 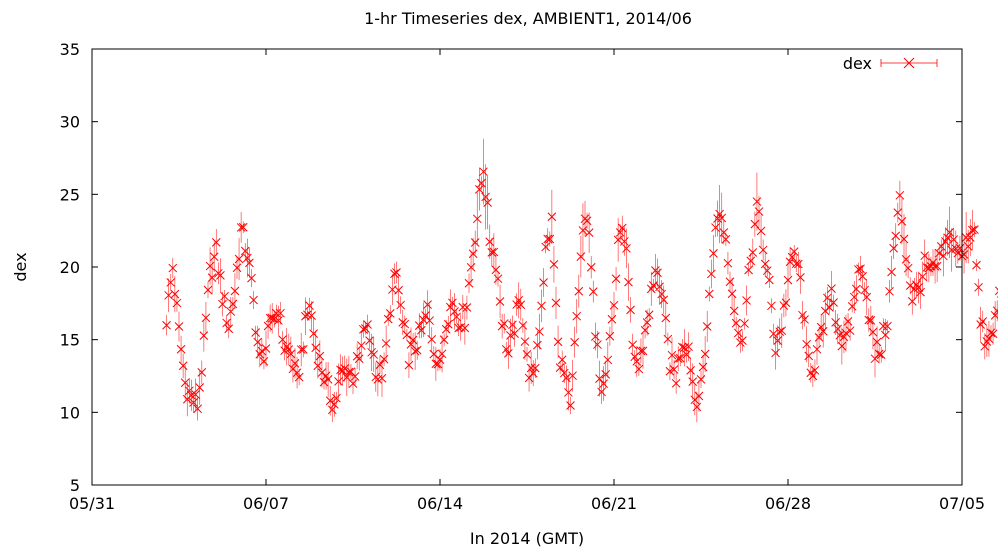 What do you see at coordinates (70, 194) in the screenshot?
I see `y-tick-label: 25` at bounding box center [70, 194].